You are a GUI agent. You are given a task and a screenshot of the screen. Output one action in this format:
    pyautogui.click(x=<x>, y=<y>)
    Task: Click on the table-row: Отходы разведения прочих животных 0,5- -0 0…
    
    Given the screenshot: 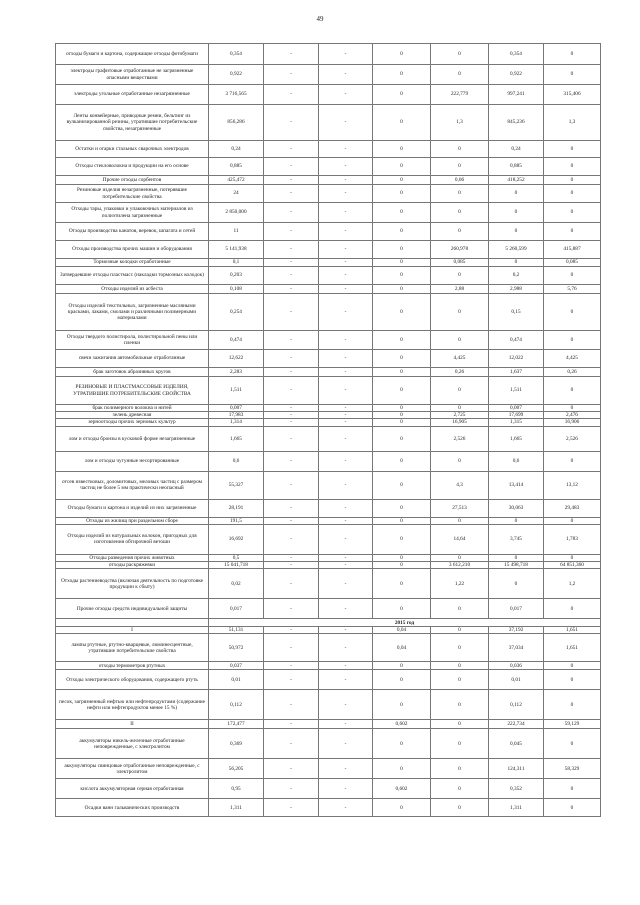 What is the action you would take?
    pyautogui.click(x=328, y=558)
    